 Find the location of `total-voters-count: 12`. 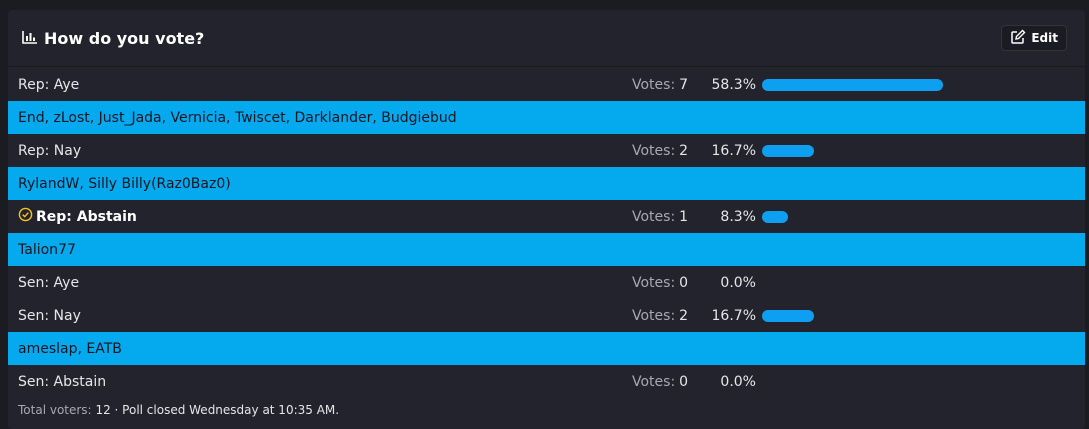

total-voters-count: 12 is located at coordinates (103, 410).